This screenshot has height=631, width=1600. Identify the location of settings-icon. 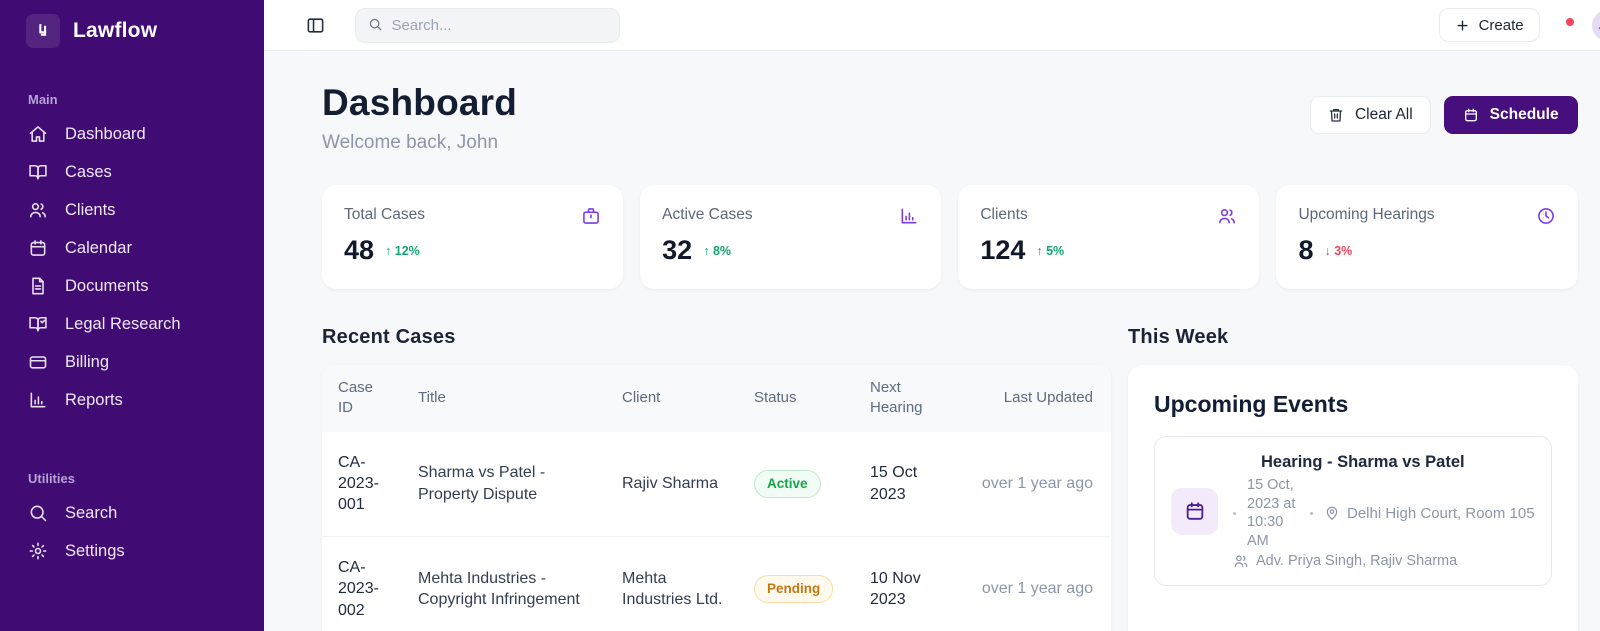
(38, 551).